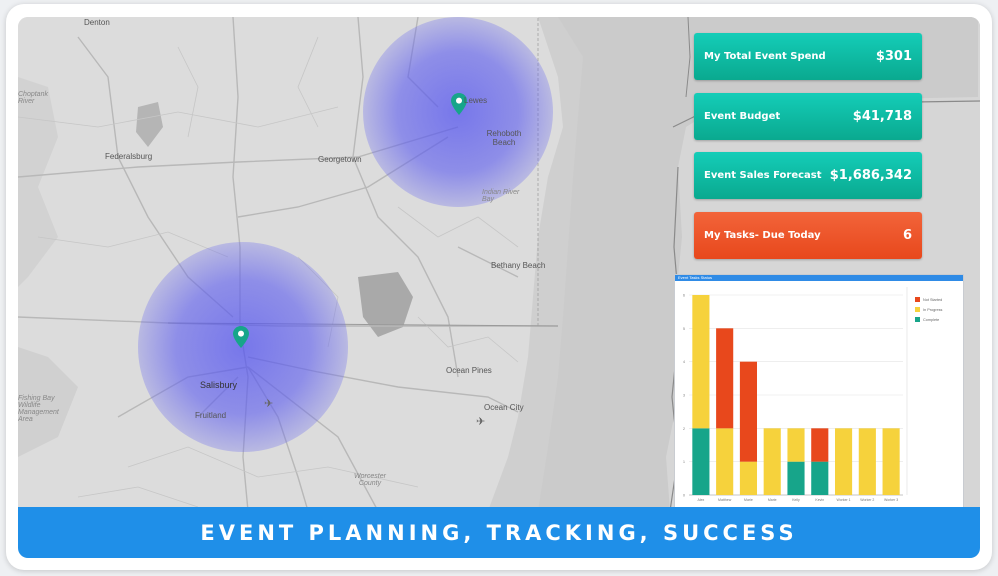 The width and height of the screenshot is (998, 576). What do you see at coordinates (843, 500) in the screenshot?
I see `x-tick-label: Worker 1` at bounding box center [843, 500].